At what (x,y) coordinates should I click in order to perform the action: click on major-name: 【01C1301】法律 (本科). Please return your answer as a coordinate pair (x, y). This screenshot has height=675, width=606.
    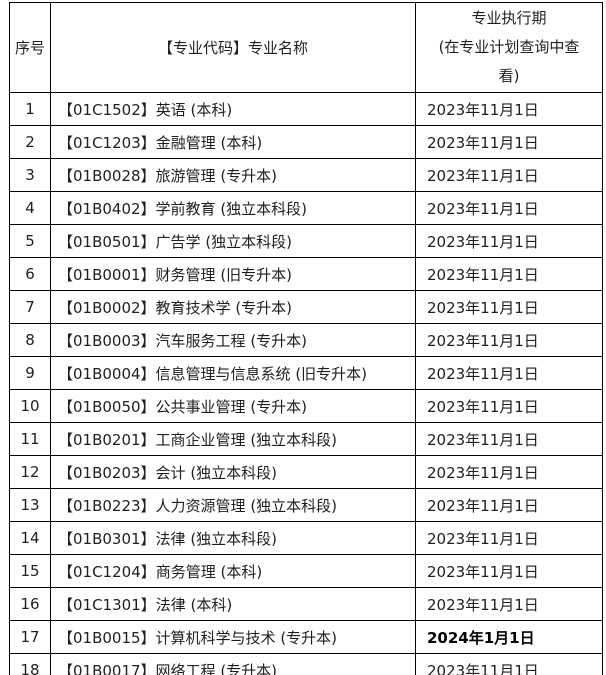
    Looking at the image, I should click on (233, 604).